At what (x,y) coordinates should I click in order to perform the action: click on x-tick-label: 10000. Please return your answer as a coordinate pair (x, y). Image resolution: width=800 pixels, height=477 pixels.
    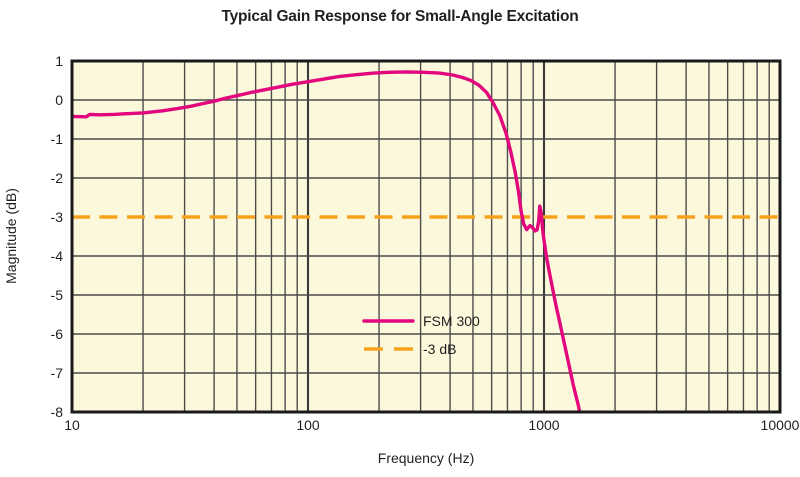
    Looking at the image, I should click on (780, 425).